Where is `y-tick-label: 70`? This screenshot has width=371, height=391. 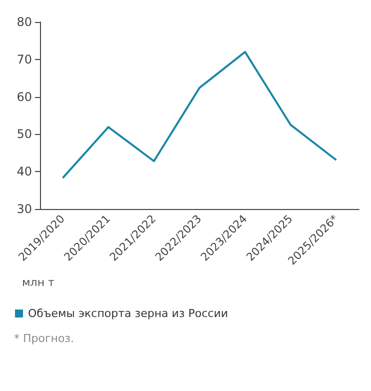 y-tick-label: 70 is located at coordinates (24, 59).